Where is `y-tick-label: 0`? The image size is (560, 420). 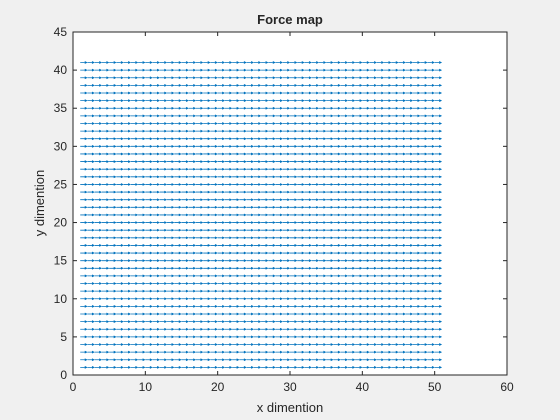 y-tick-label: 0 is located at coordinates (63, 375).